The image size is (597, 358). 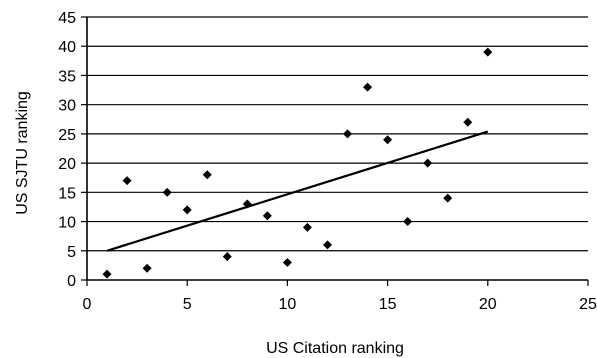 I want to click on y-tick-label: 40, so click(x=67, y=47).